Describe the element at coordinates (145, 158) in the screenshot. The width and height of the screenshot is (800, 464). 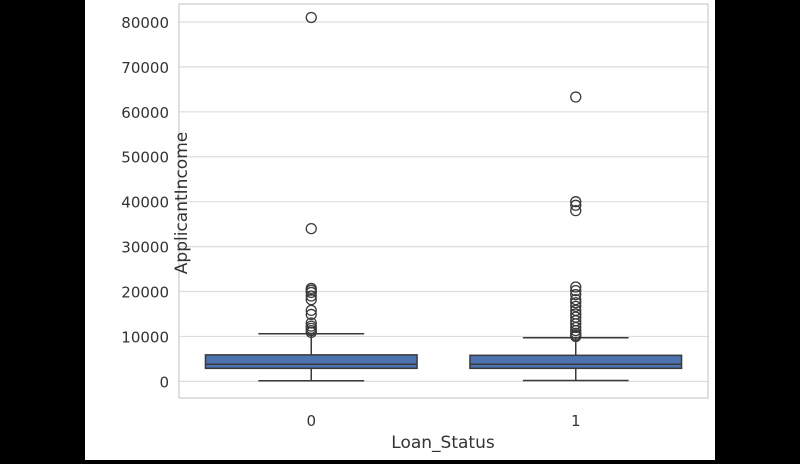
I see `y-tick-label: 50000` at that location.